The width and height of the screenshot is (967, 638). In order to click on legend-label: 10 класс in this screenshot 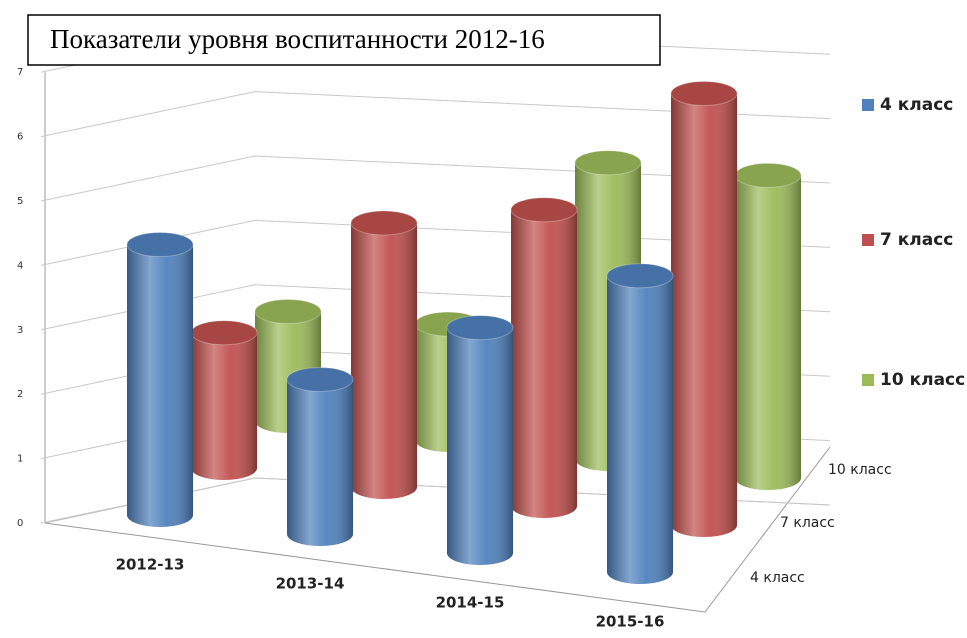, I will do `click(922, 380)`.